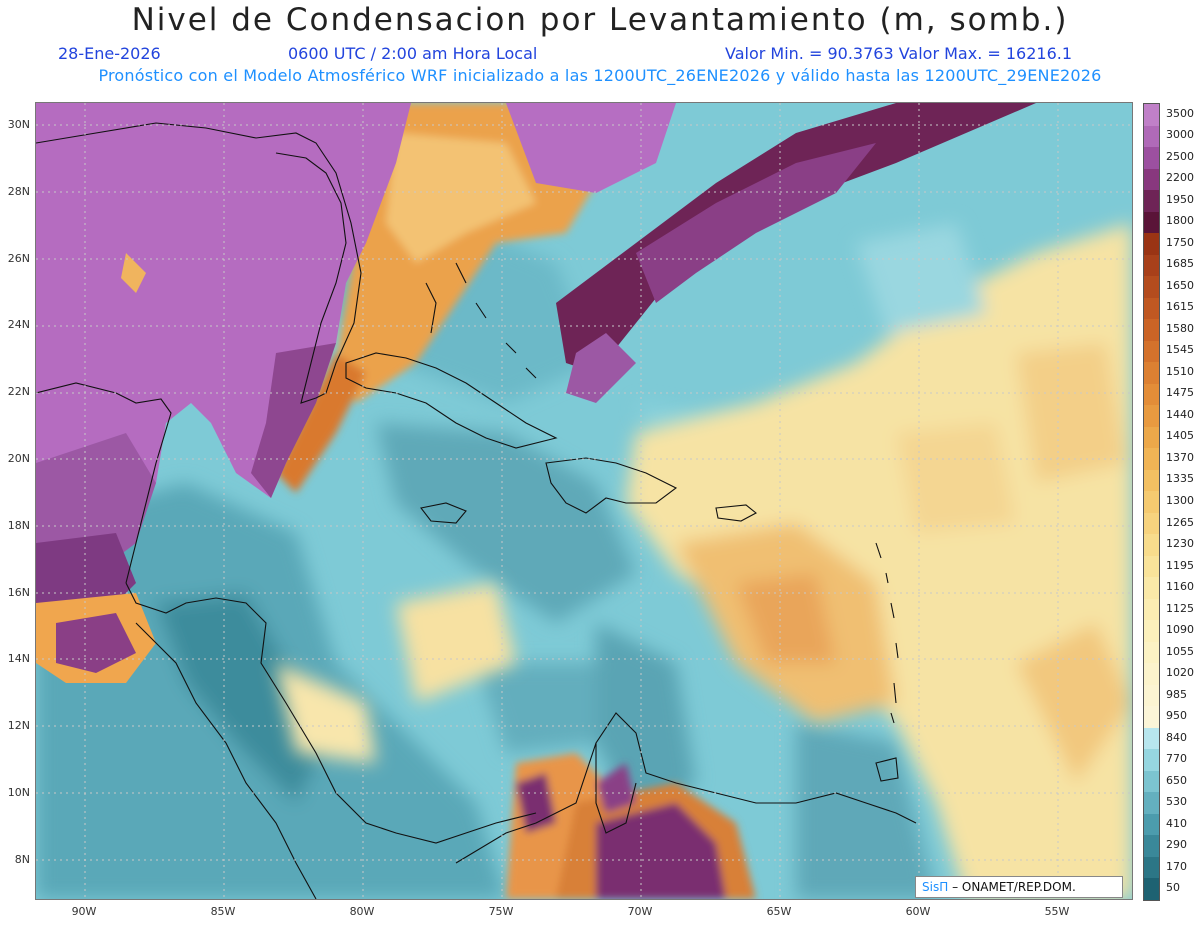  Describe the element at coordinates (1180, 500) in the screenshot. I see `colorbar-label: 1300` at that location.